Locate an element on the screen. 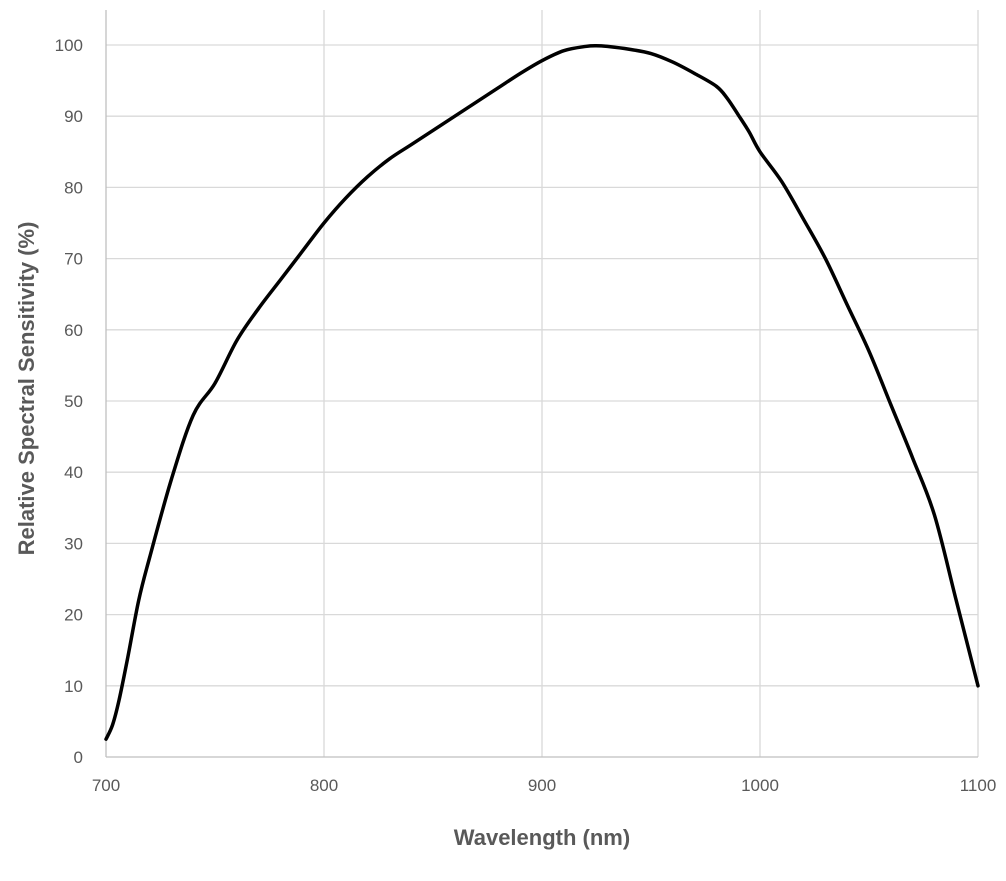 The height and width of the screenshot is (881, 1006). x-tick-label: 700 is located at coordinates (106, 785).